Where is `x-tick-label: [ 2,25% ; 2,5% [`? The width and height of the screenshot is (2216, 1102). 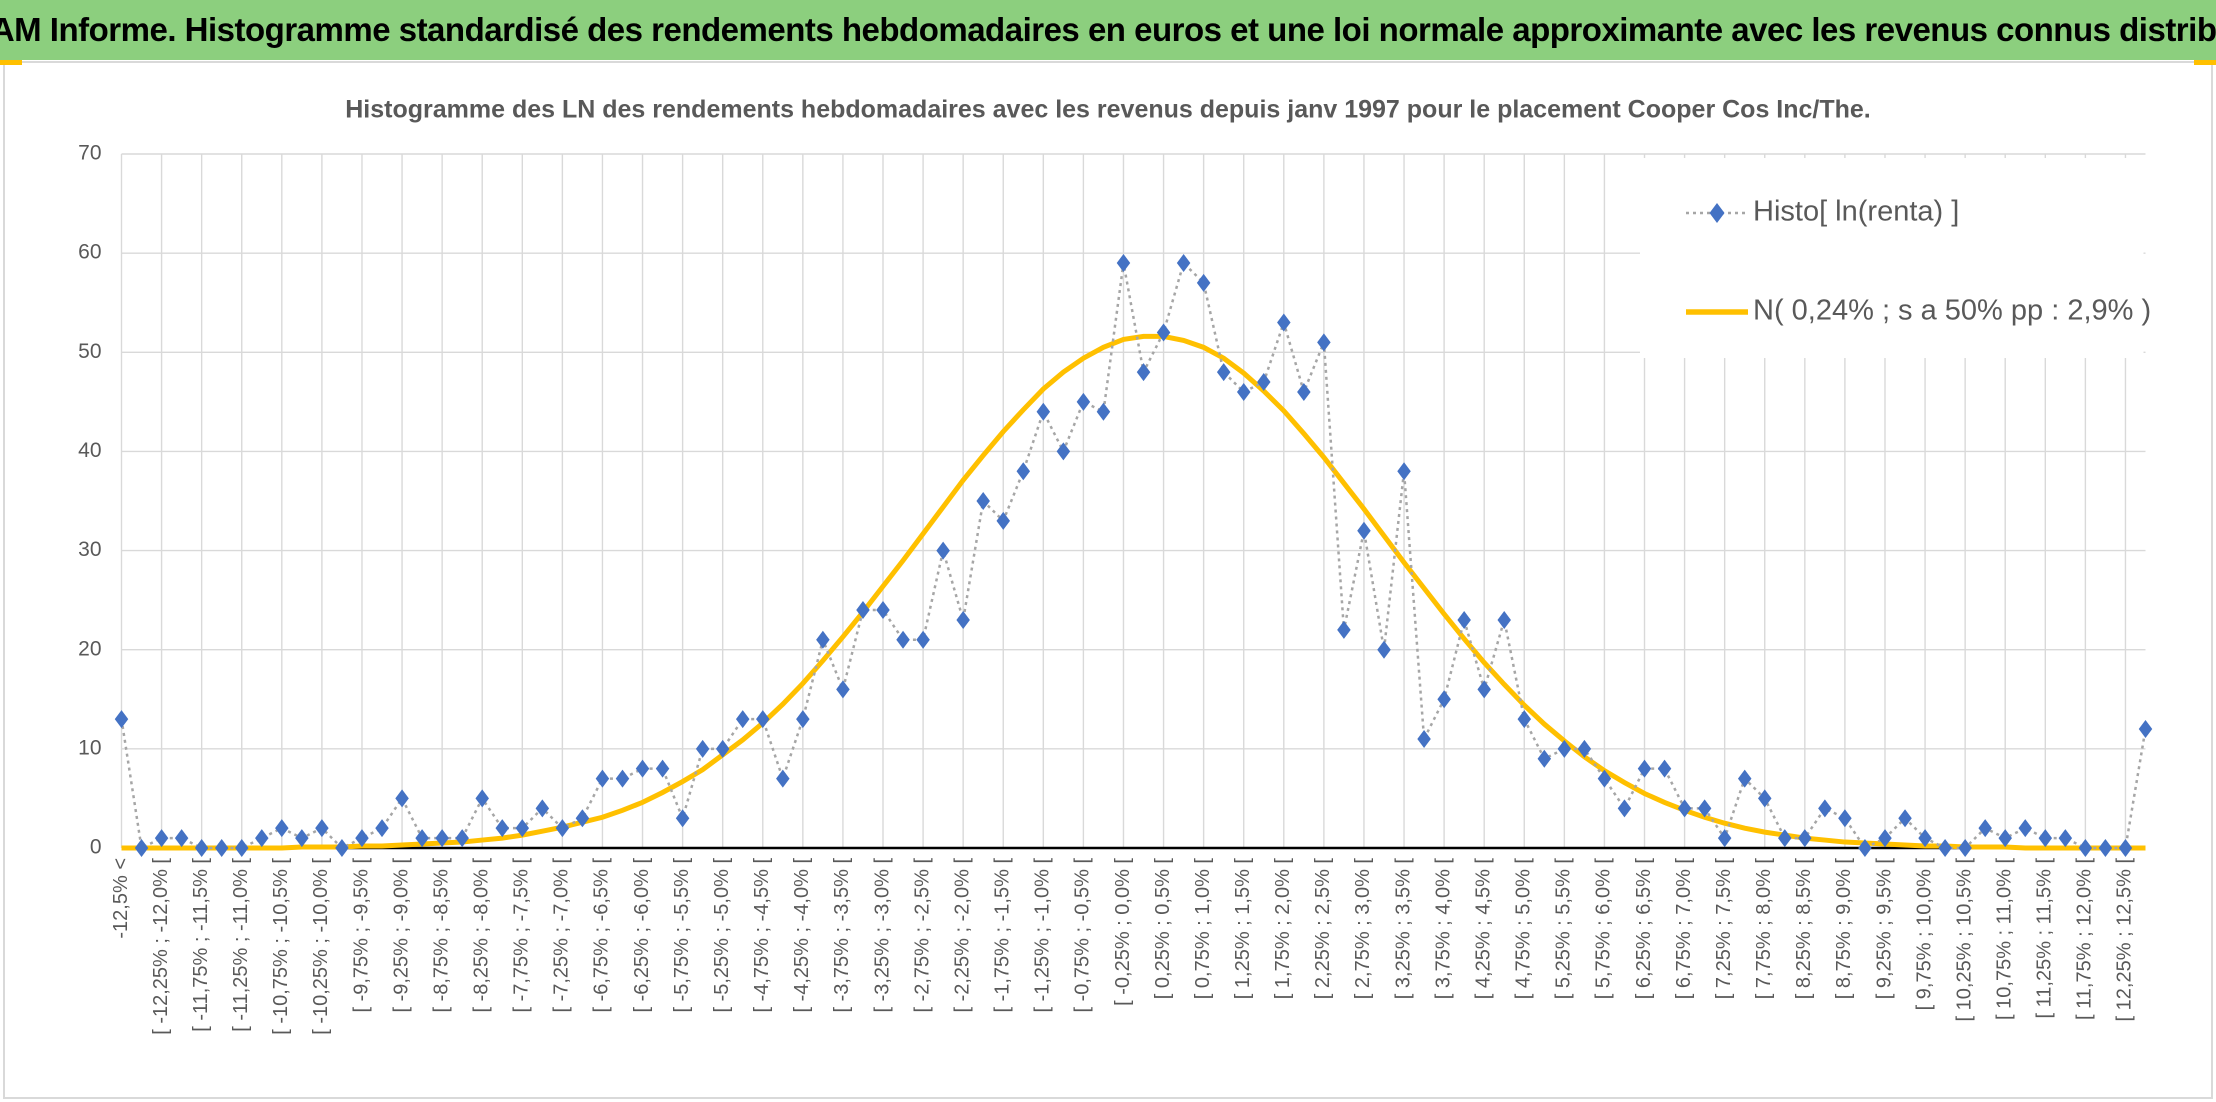
x-tick-label: [ 2,25% ; 2,5% [ is located at coordinates (1323, 929).